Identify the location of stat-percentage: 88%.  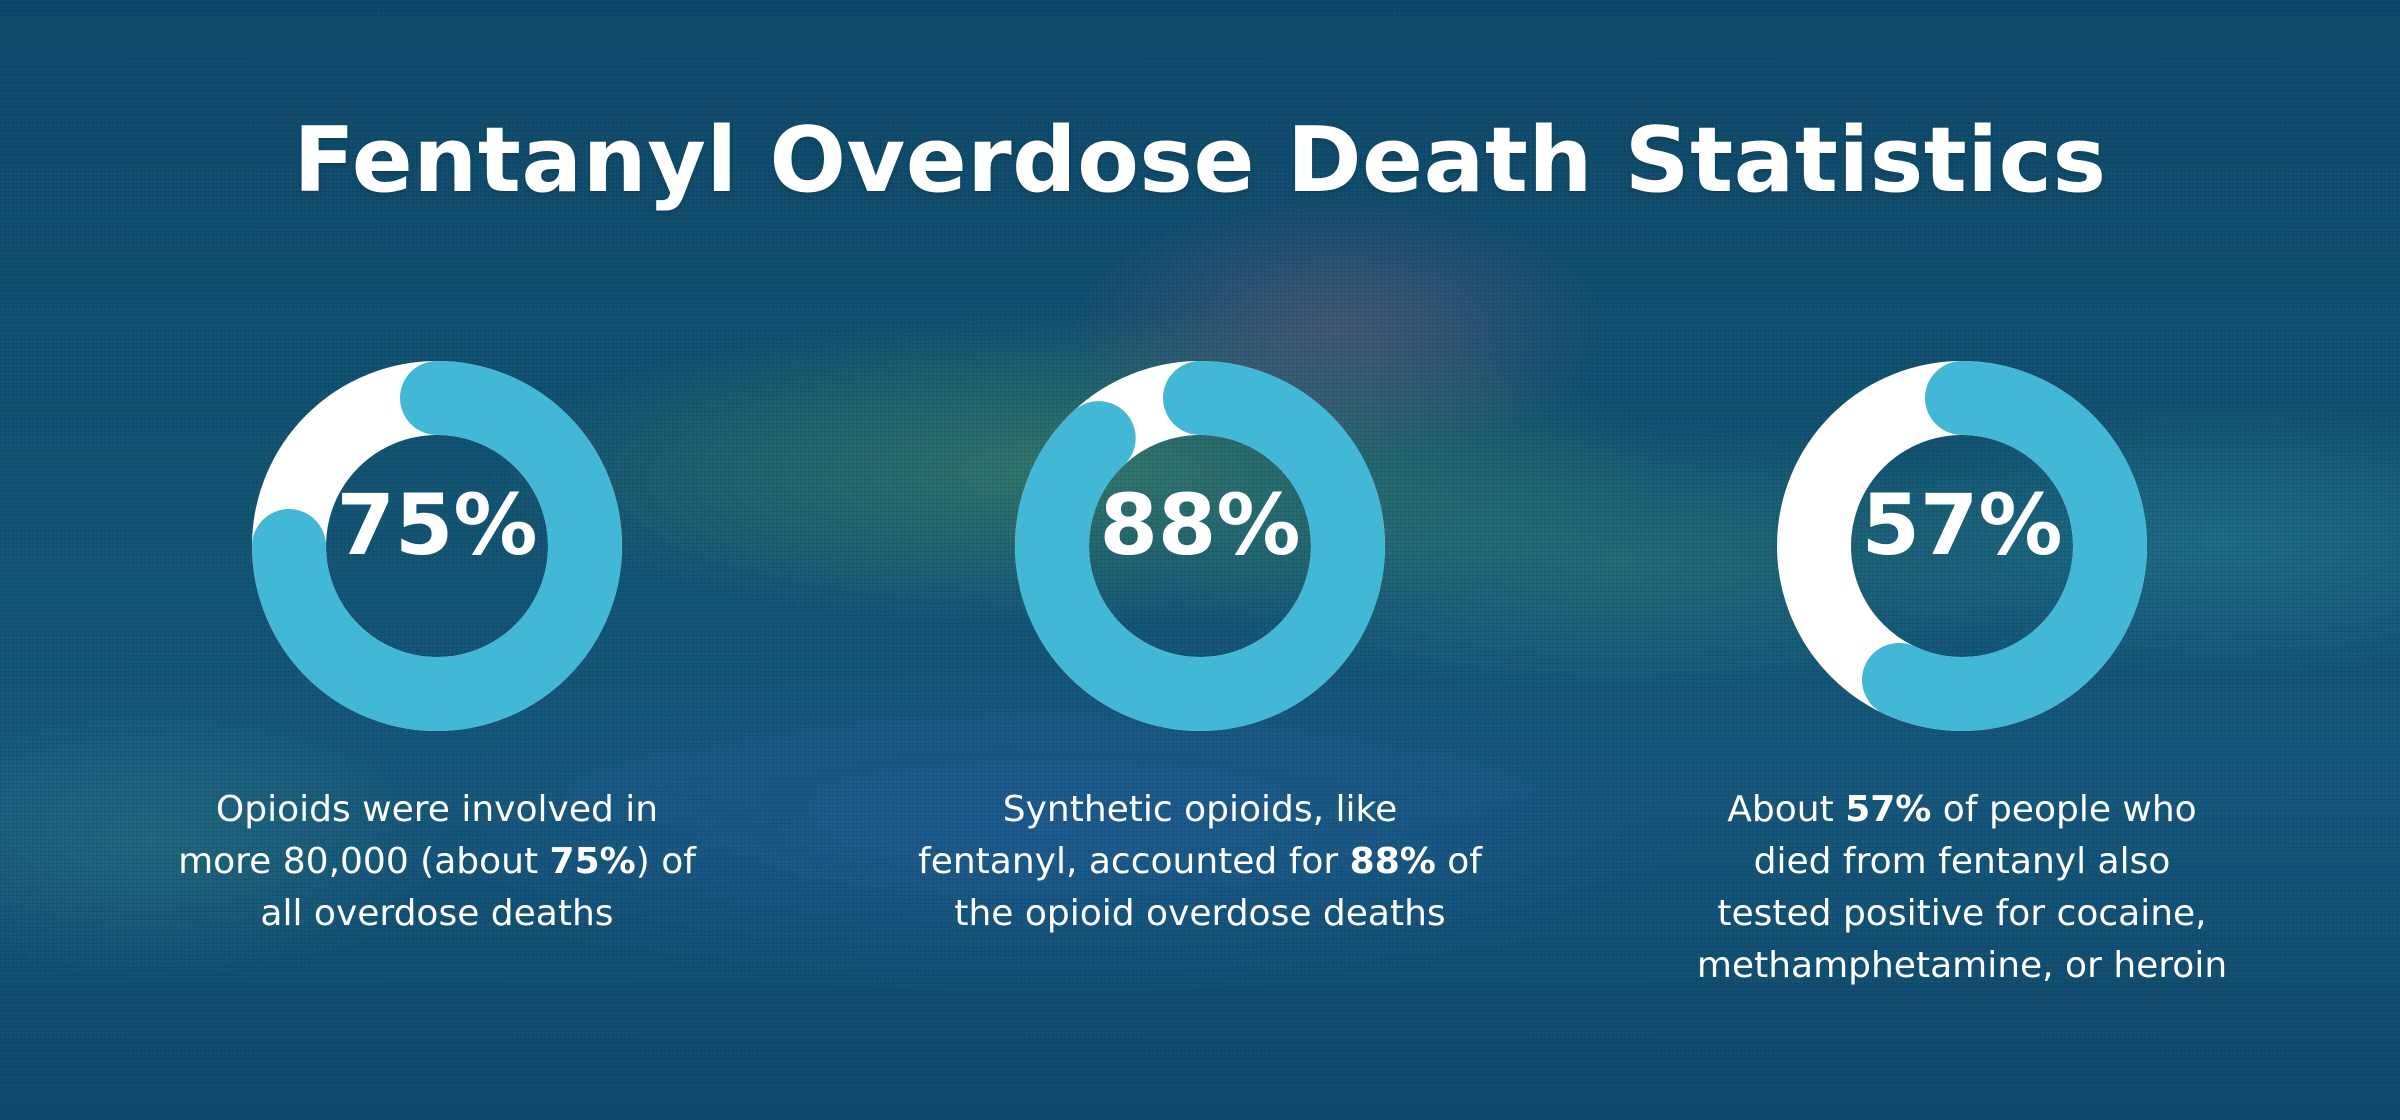
(1200, 525).